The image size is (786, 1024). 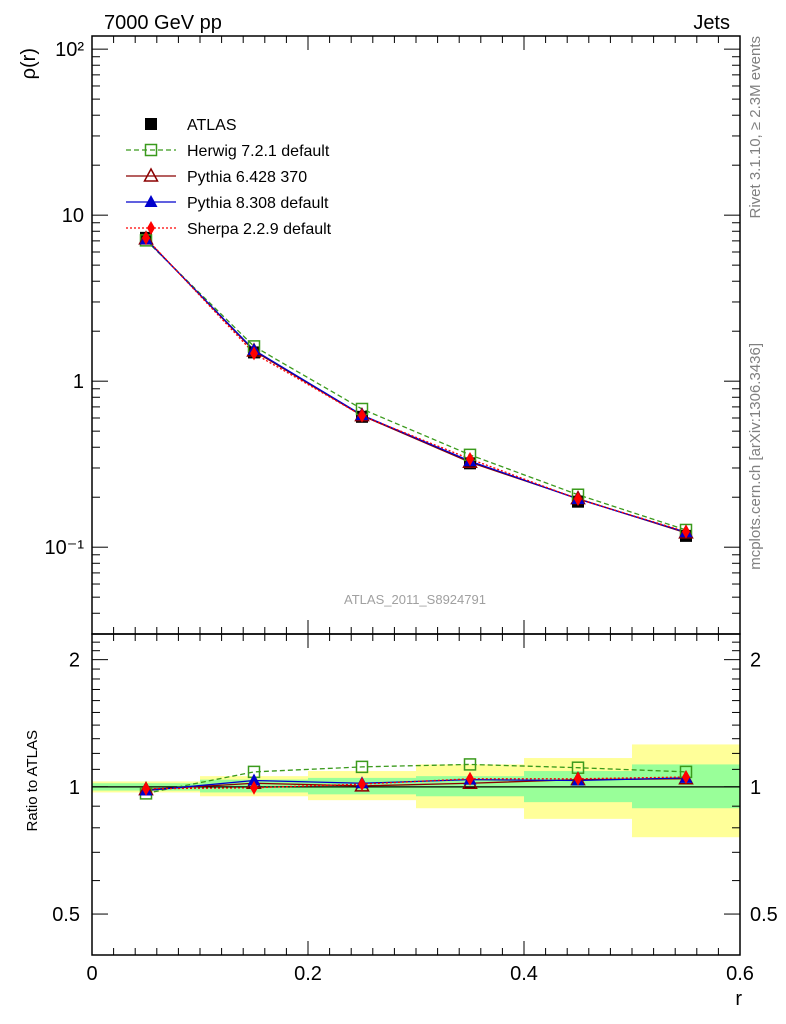 I want to click on x-tick-label: 0.6, so click(x=740, y=974).